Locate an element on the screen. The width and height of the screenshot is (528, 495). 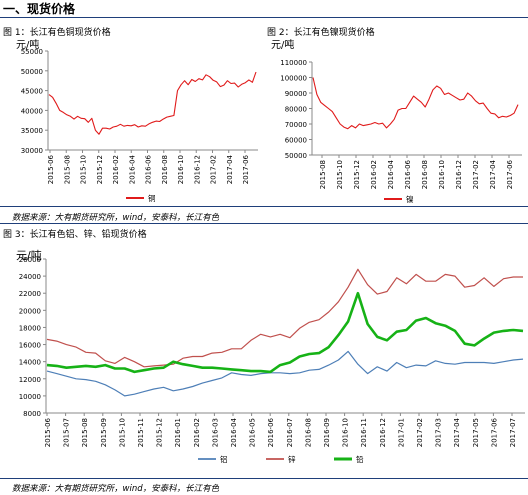
x-tick-label: 2016-09 is located at coordinates (327, 432).